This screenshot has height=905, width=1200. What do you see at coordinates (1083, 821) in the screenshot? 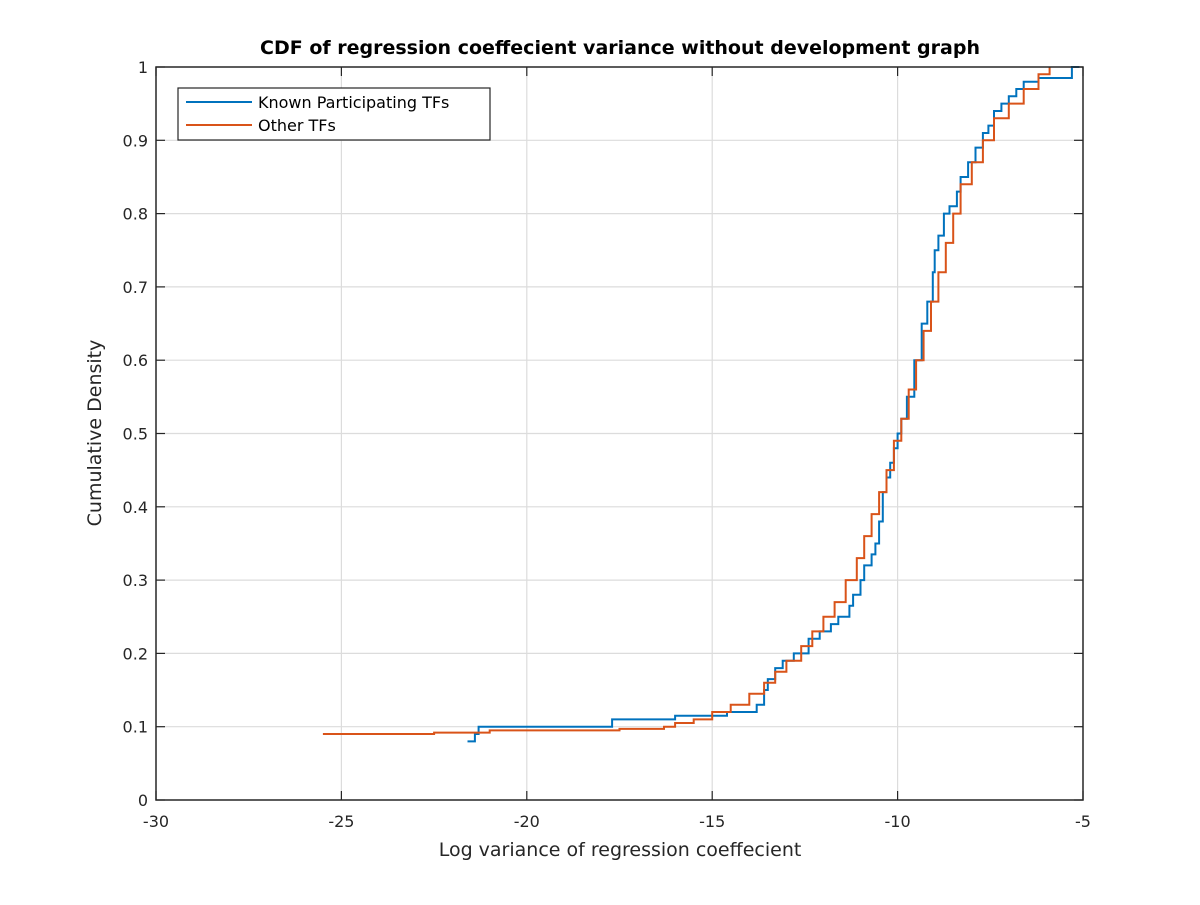
I see `x-tick-label: -5` at bounding box center [1083, 821].